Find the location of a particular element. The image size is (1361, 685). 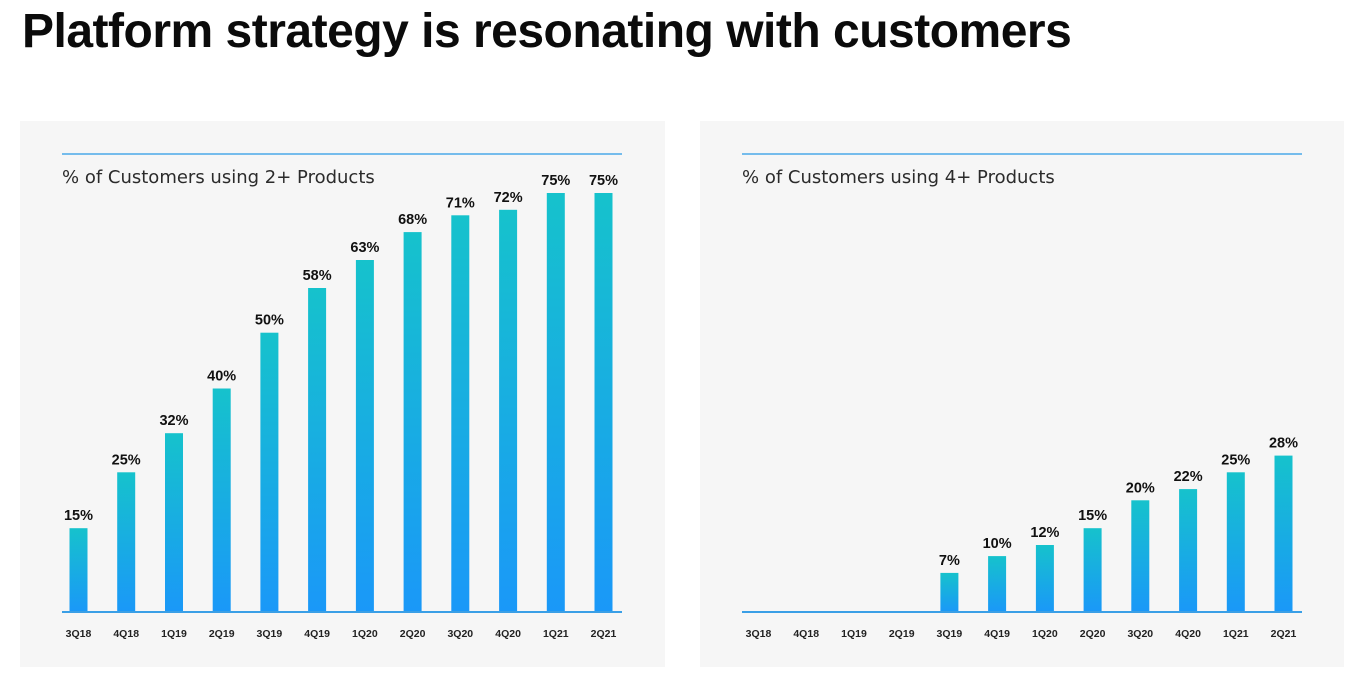

bar-value-label: 63% is located at coordinates (364, 248).